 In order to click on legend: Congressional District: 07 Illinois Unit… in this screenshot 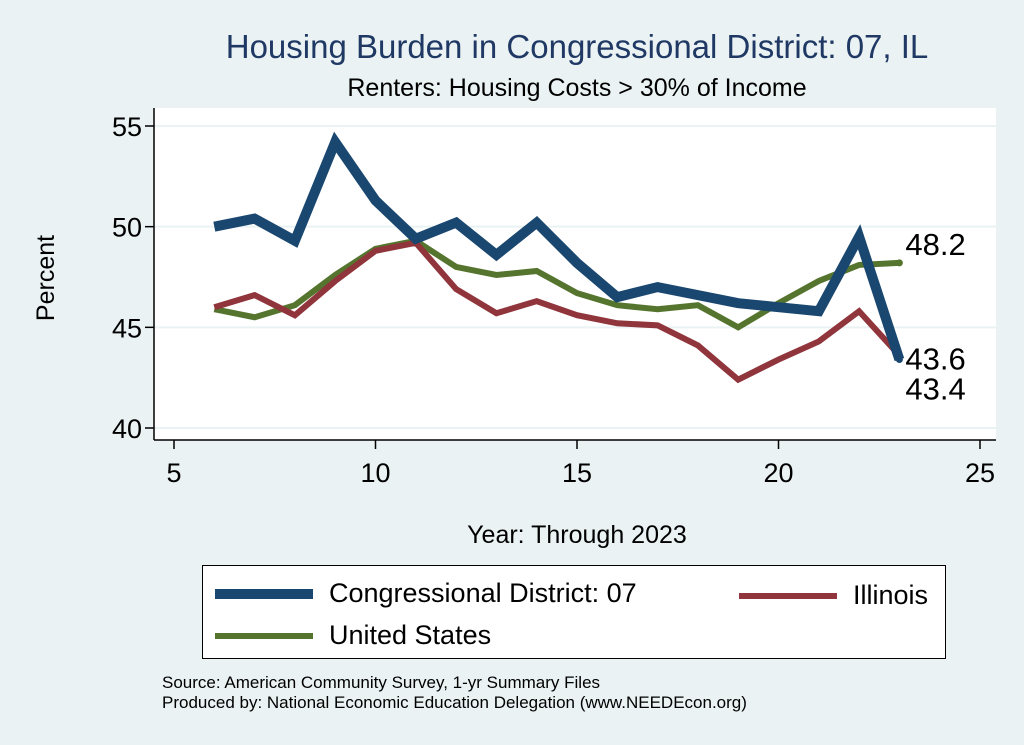, I will do `click(574, 612)`.